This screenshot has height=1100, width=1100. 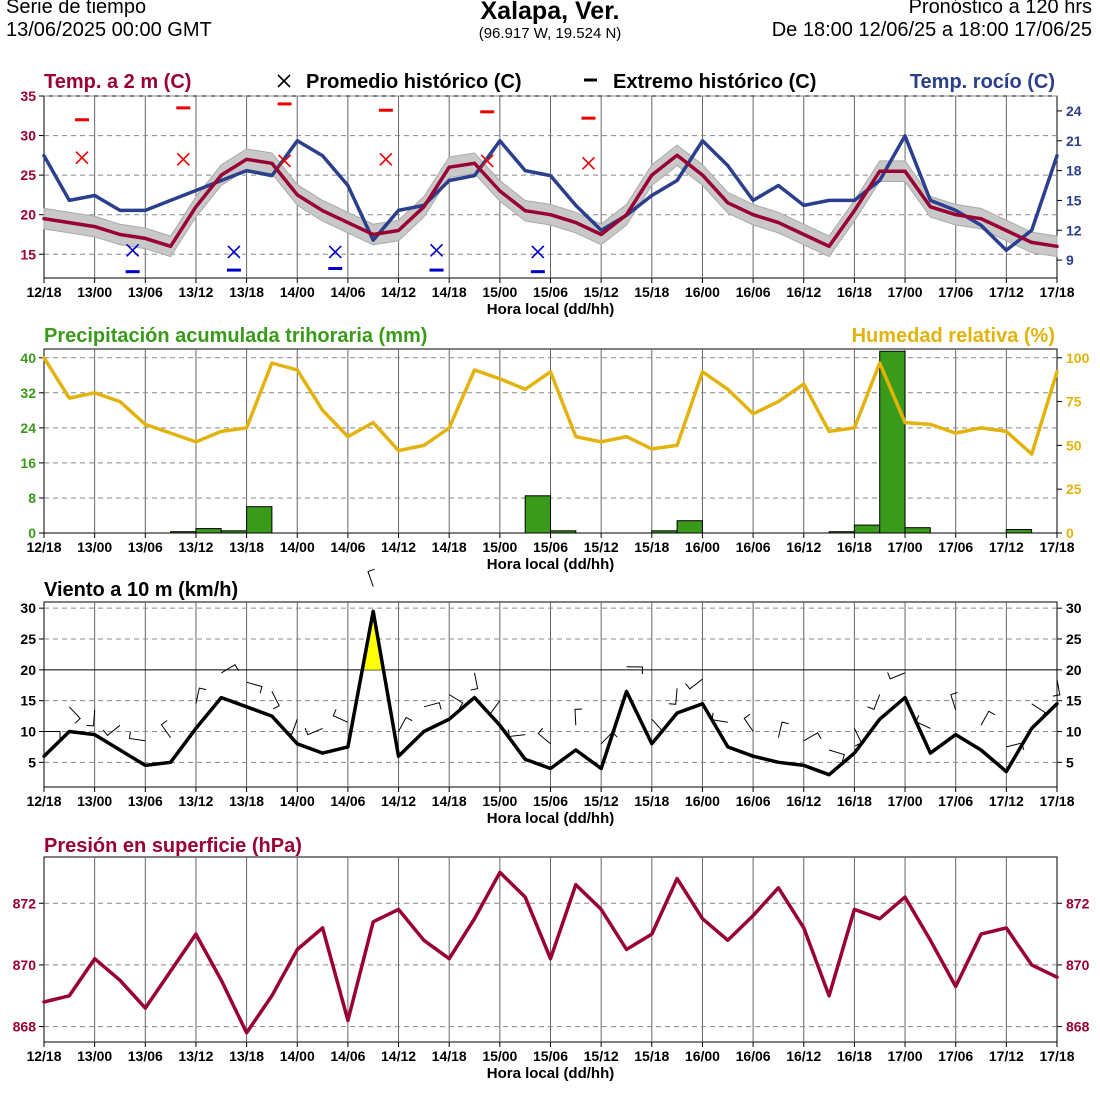 I want to click on dew-y-tick-label: 12, so click(x=1074, y=230).